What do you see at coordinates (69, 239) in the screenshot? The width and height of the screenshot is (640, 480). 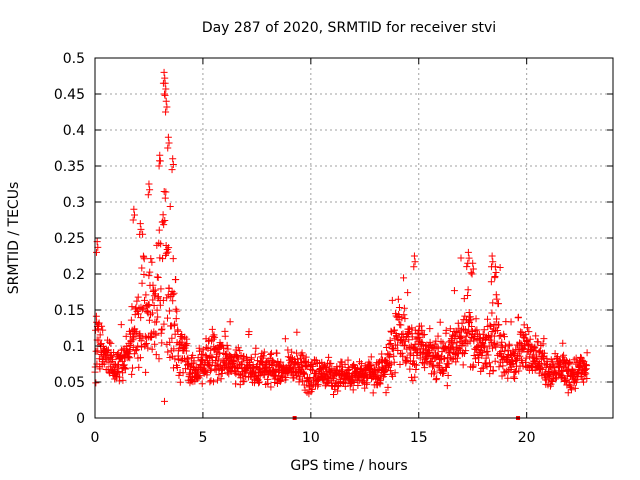 I see `y-tick-label: 0.25` at bounding box center [69, 239].